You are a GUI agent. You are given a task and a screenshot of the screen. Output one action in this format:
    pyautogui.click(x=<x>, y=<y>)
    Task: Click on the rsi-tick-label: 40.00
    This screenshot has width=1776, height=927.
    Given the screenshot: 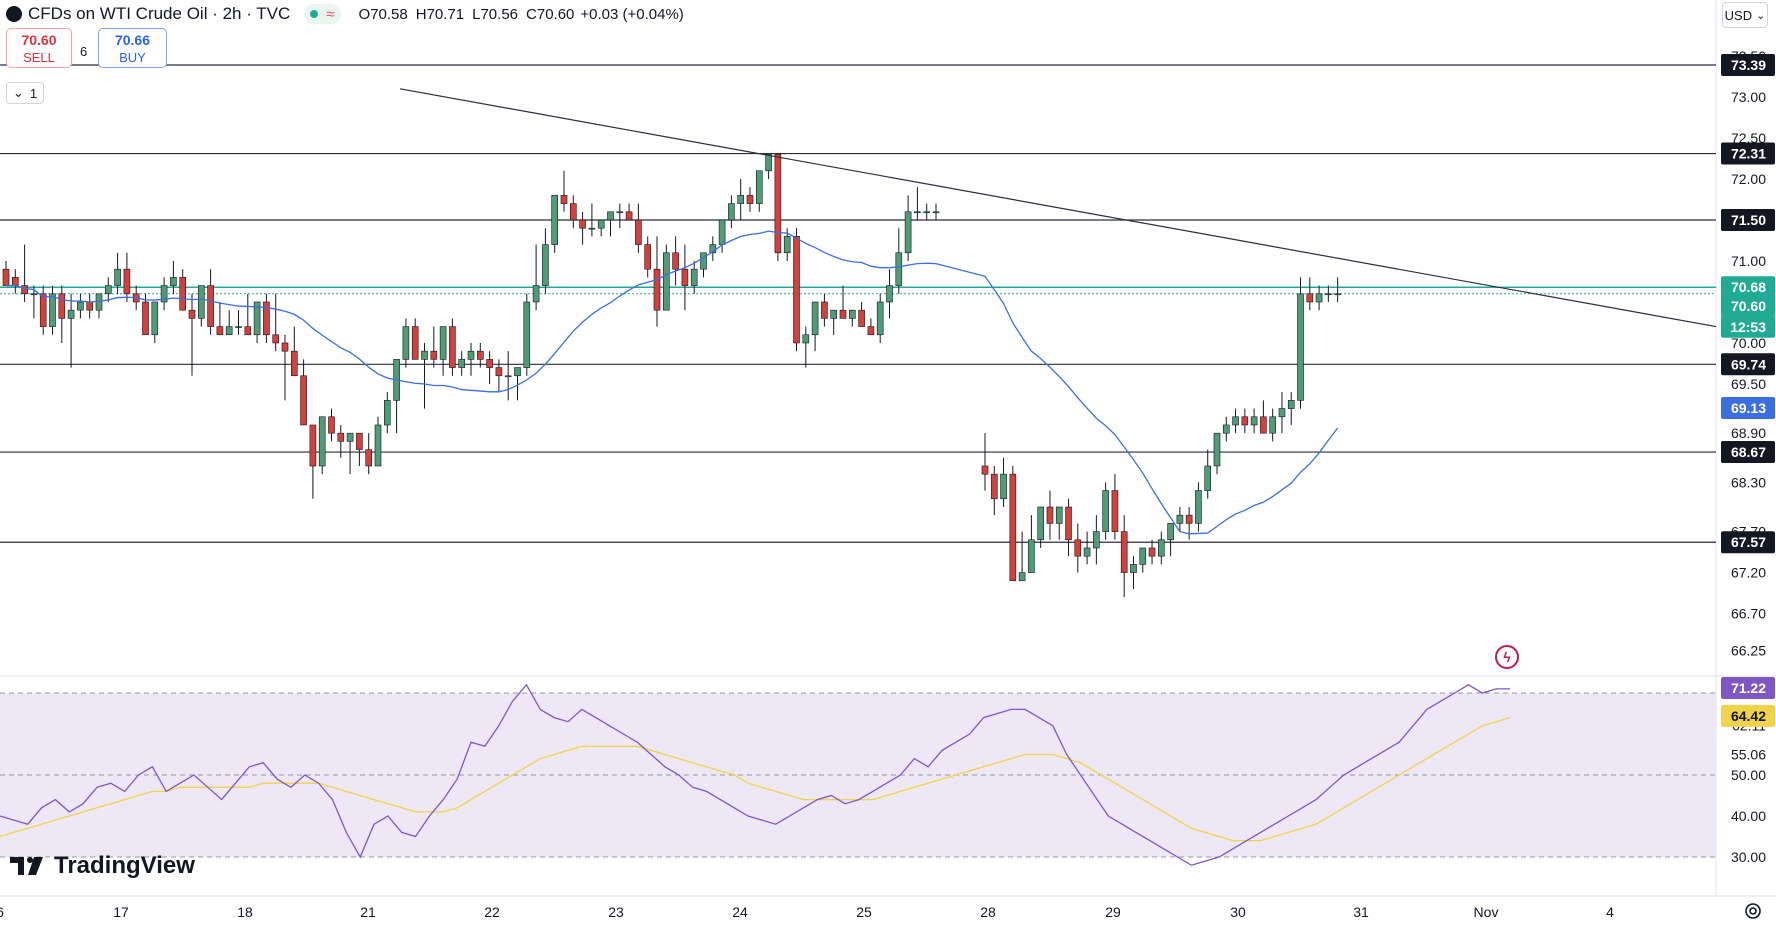 What is the action you would take?
    pyautogui.click(x=1748, y=816)
    